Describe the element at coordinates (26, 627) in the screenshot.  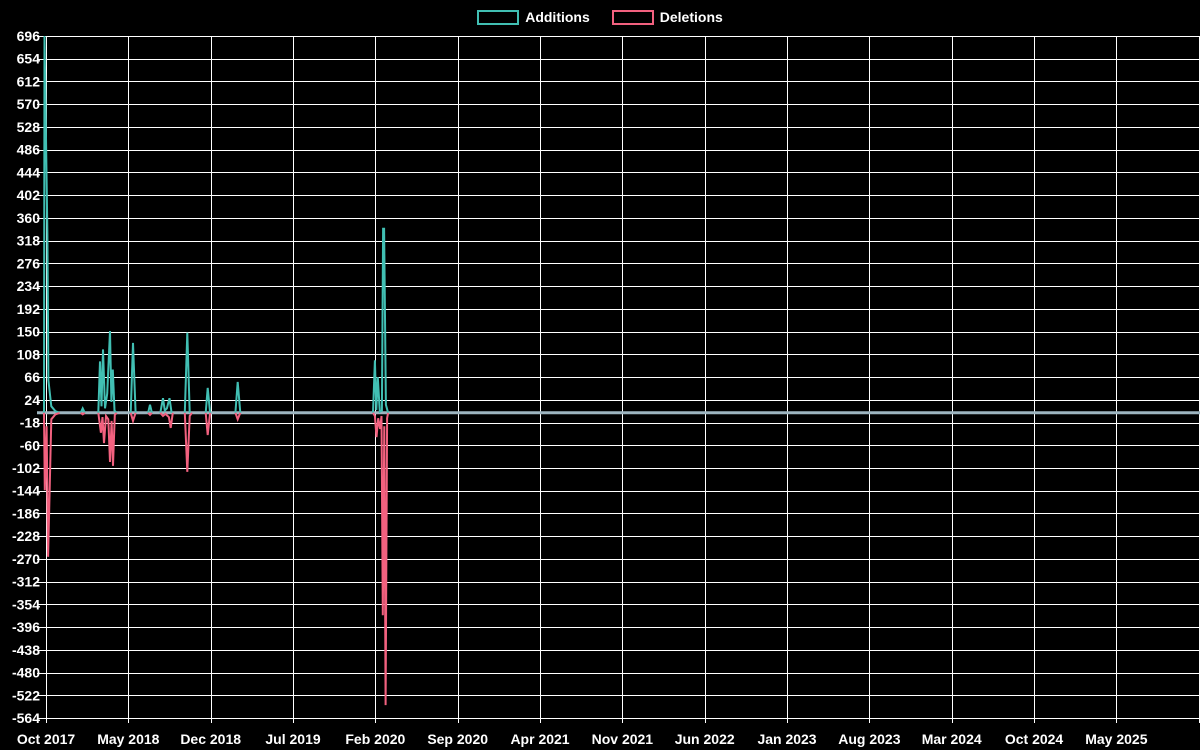
I see `y-tick-label: -396` at that location.